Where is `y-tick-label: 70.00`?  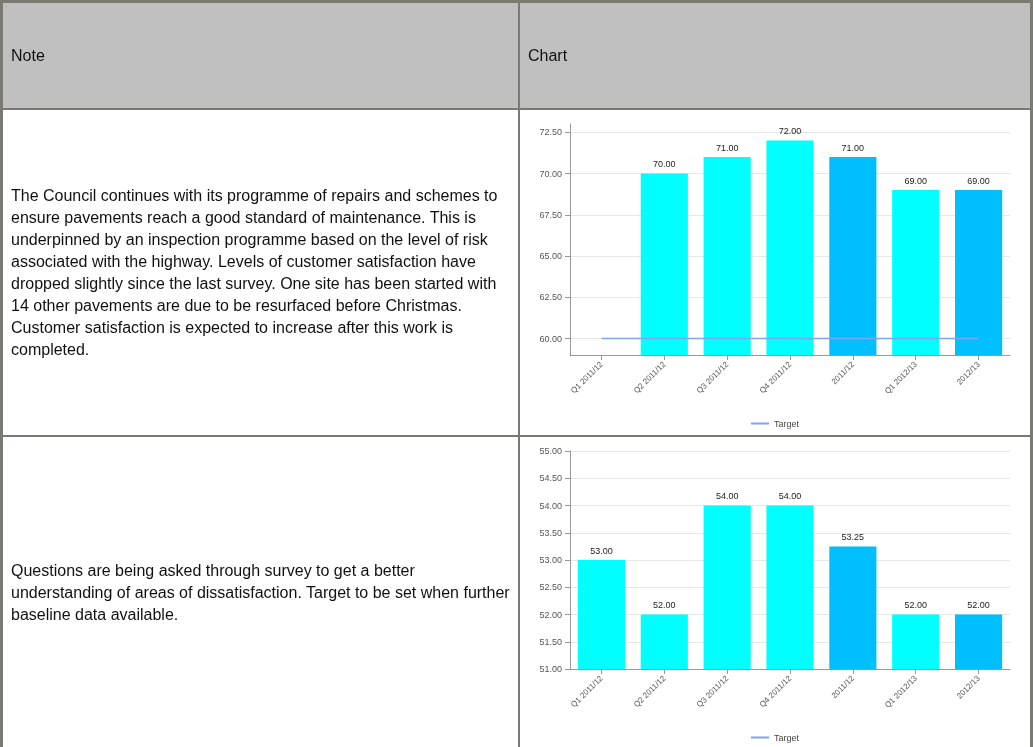
y-tick-label: 70.00 is located at coordinates (550, 173).